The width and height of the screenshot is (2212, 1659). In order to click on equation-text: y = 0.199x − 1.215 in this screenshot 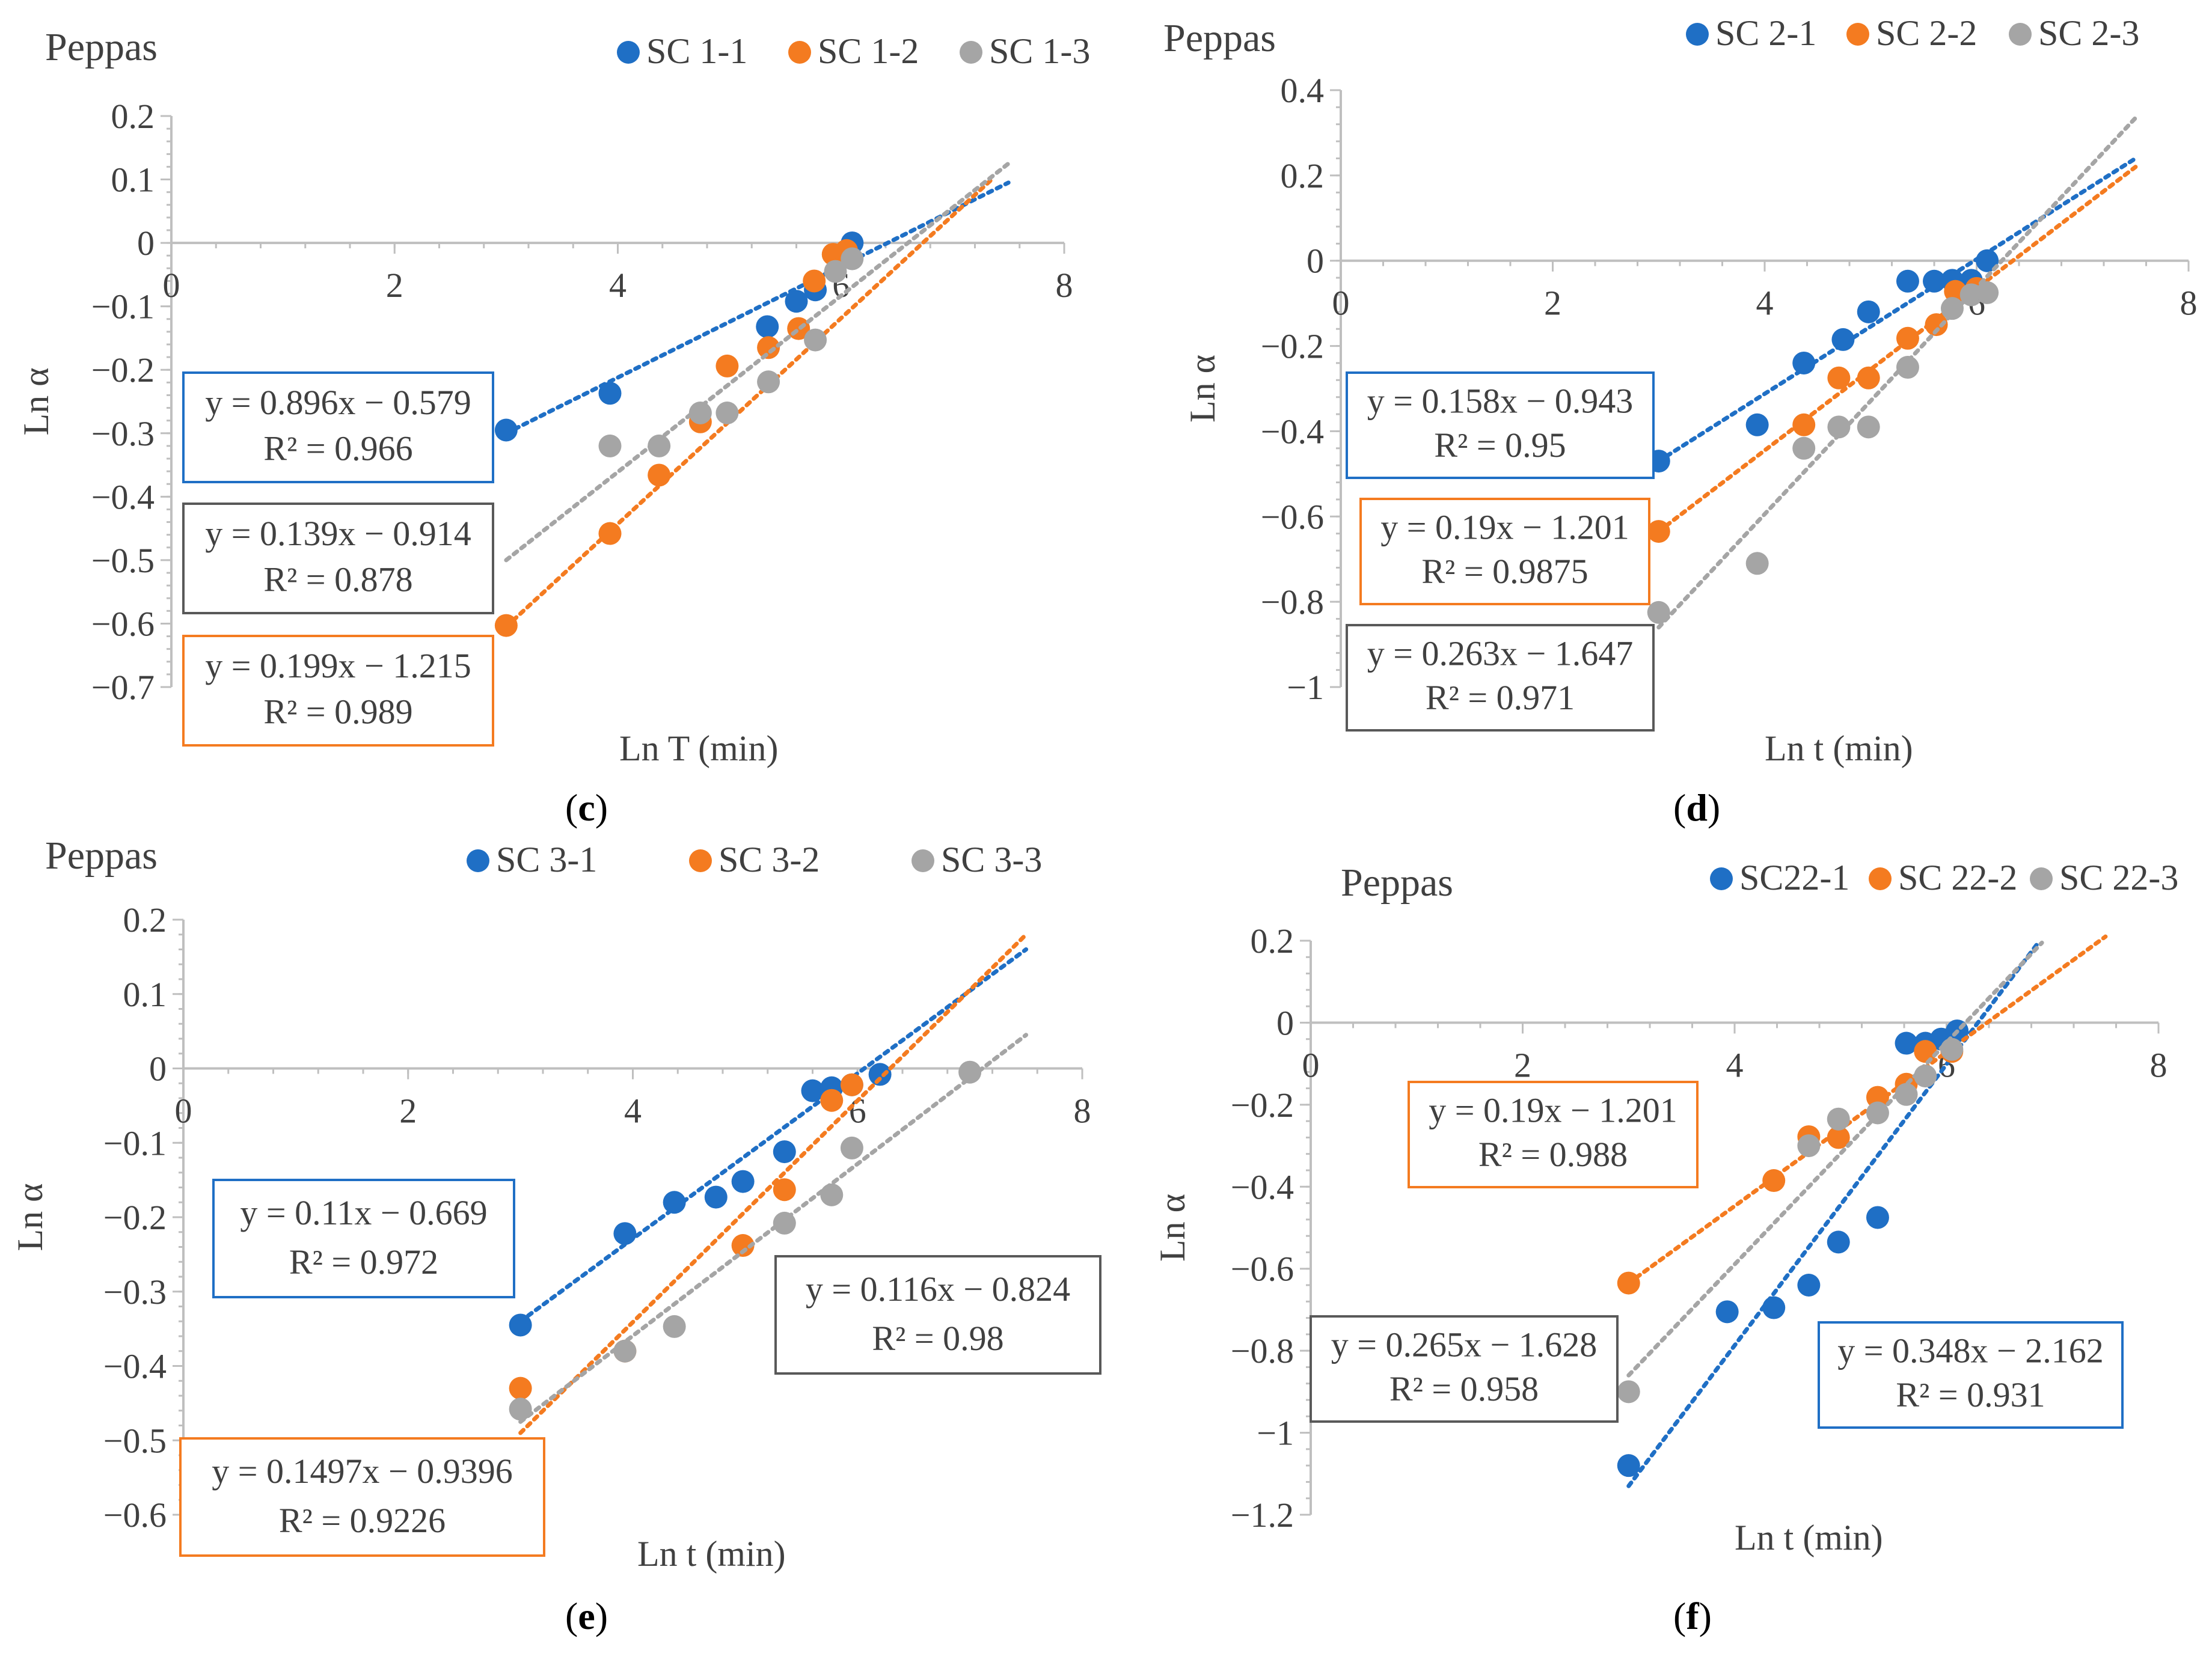, I will do `click(338, 666)`.